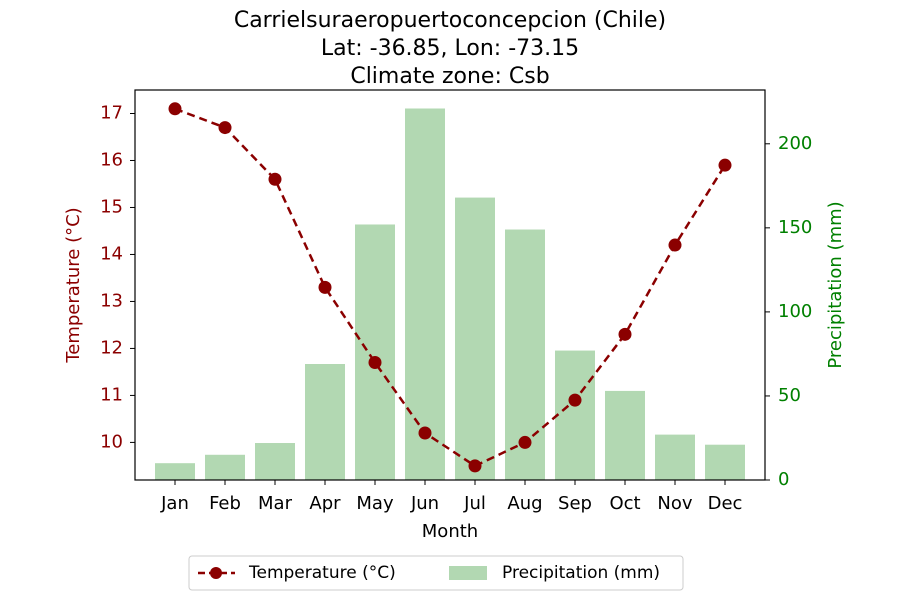 The width and height of the screenshot is (900, 600). I want to click on y-left-tick-label-10: 10, so click(111, 441).